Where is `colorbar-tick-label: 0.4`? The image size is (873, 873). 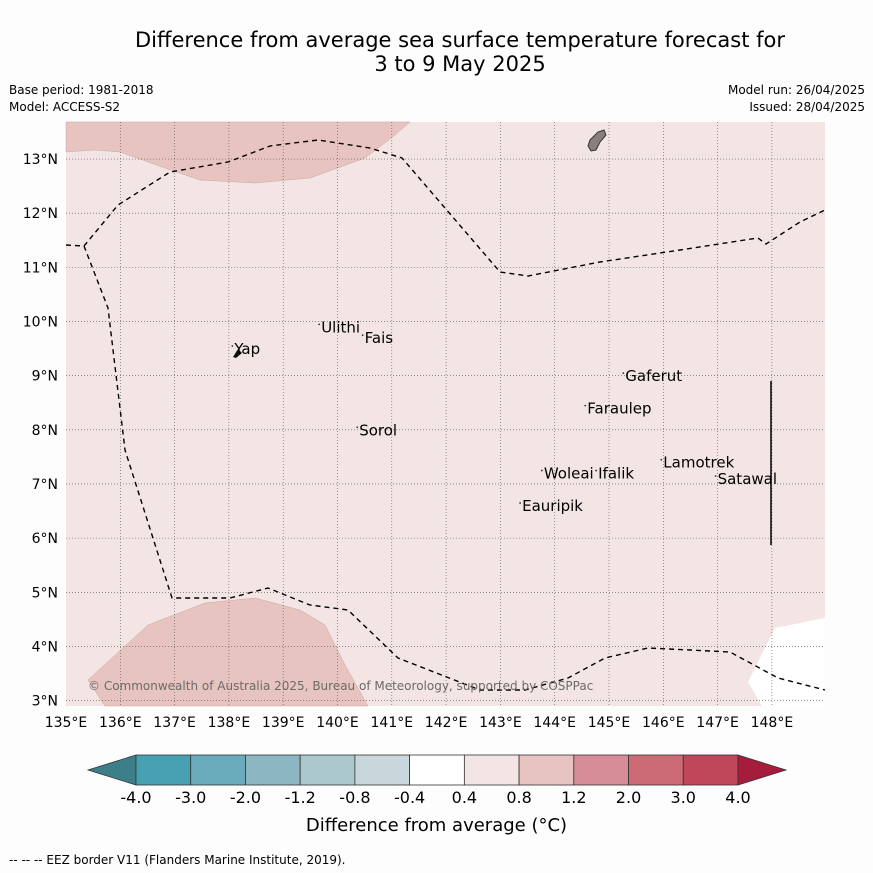
colorbar-tick-label: 0.4 is located at coordinates (464, 797).